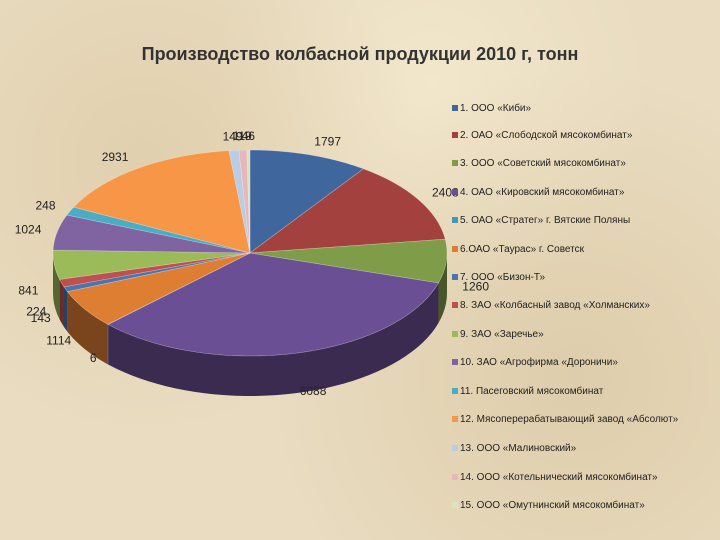  Describe the element at coordinates (555, 305) in the screenshot. I see `legend-label: 8. ЗАО «Колбасный завод «Холманских»` at that location.